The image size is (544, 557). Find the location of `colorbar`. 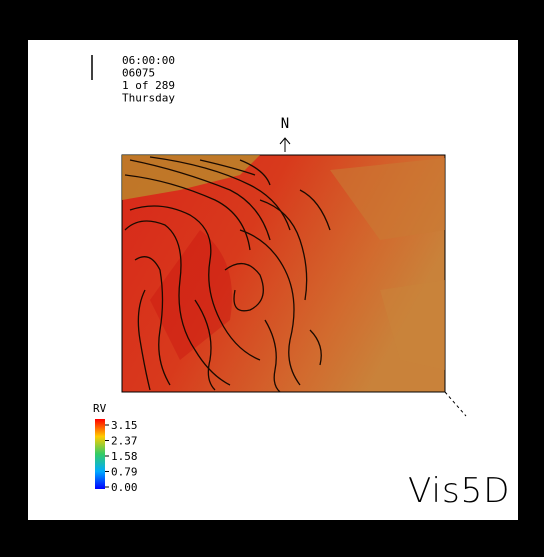

colorbar is located at coordinates (100, 454).